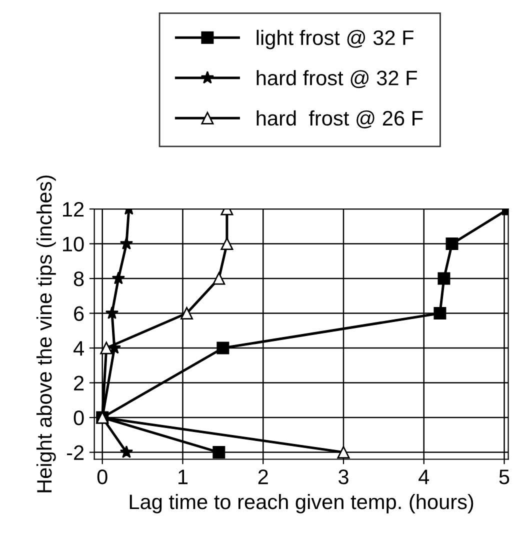 This screenshot has width=524, height=550. What do you see at coordinates (302, 504) in the screenshot?
I see `x-axis-title: Lag time to reach given temp. (hours)` at bounding box center [302, 504].